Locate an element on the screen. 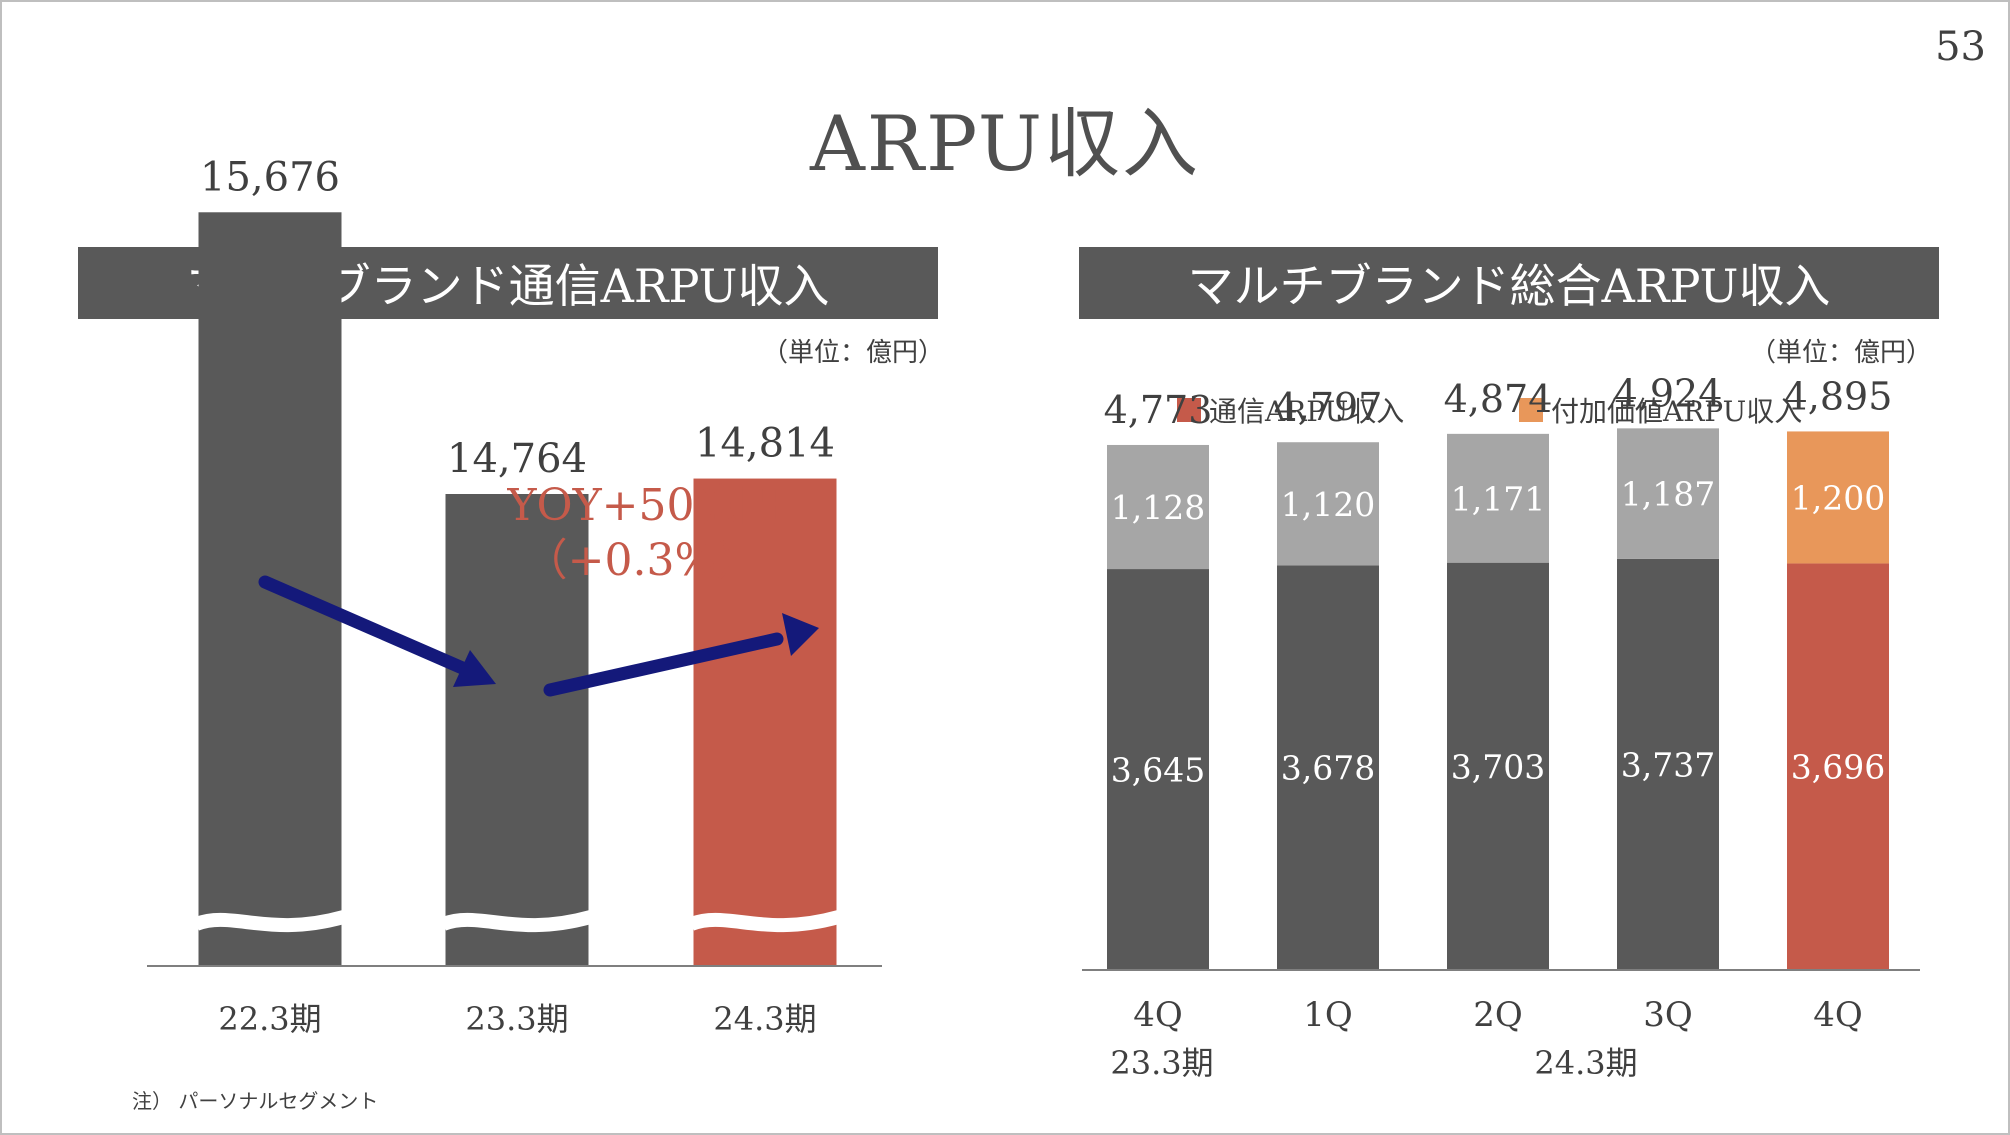  category-label: 23.3期 is located at coordinates (516, 1019).